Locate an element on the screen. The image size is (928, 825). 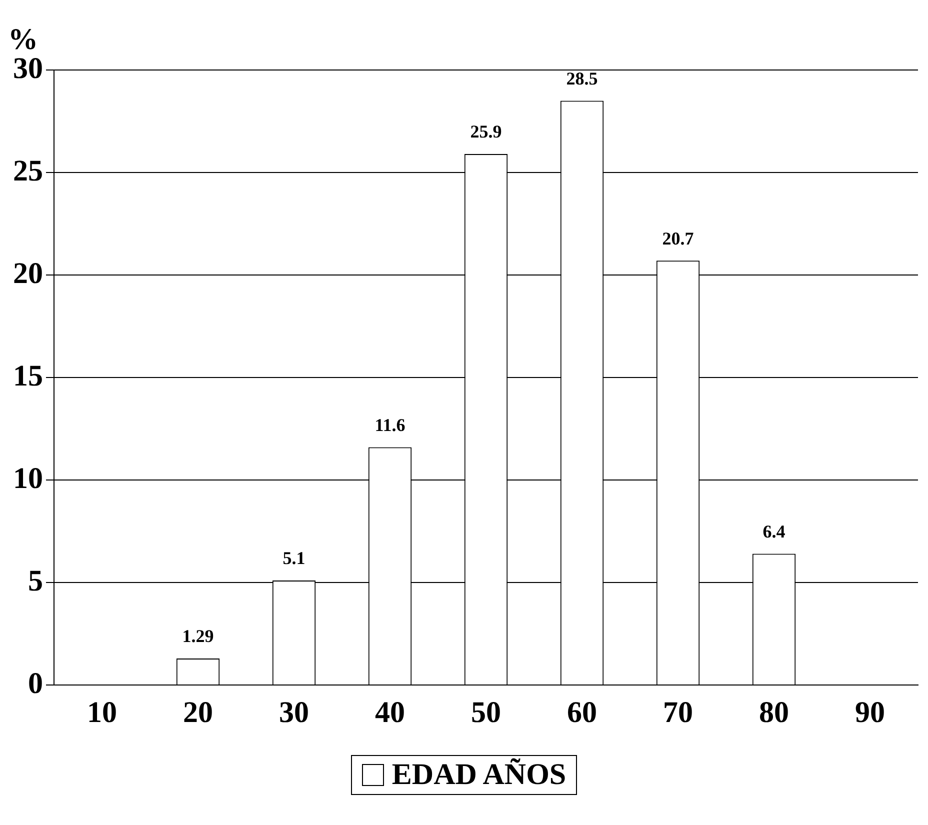
y-tick-label: 10 is located at coordinates (28, 478).